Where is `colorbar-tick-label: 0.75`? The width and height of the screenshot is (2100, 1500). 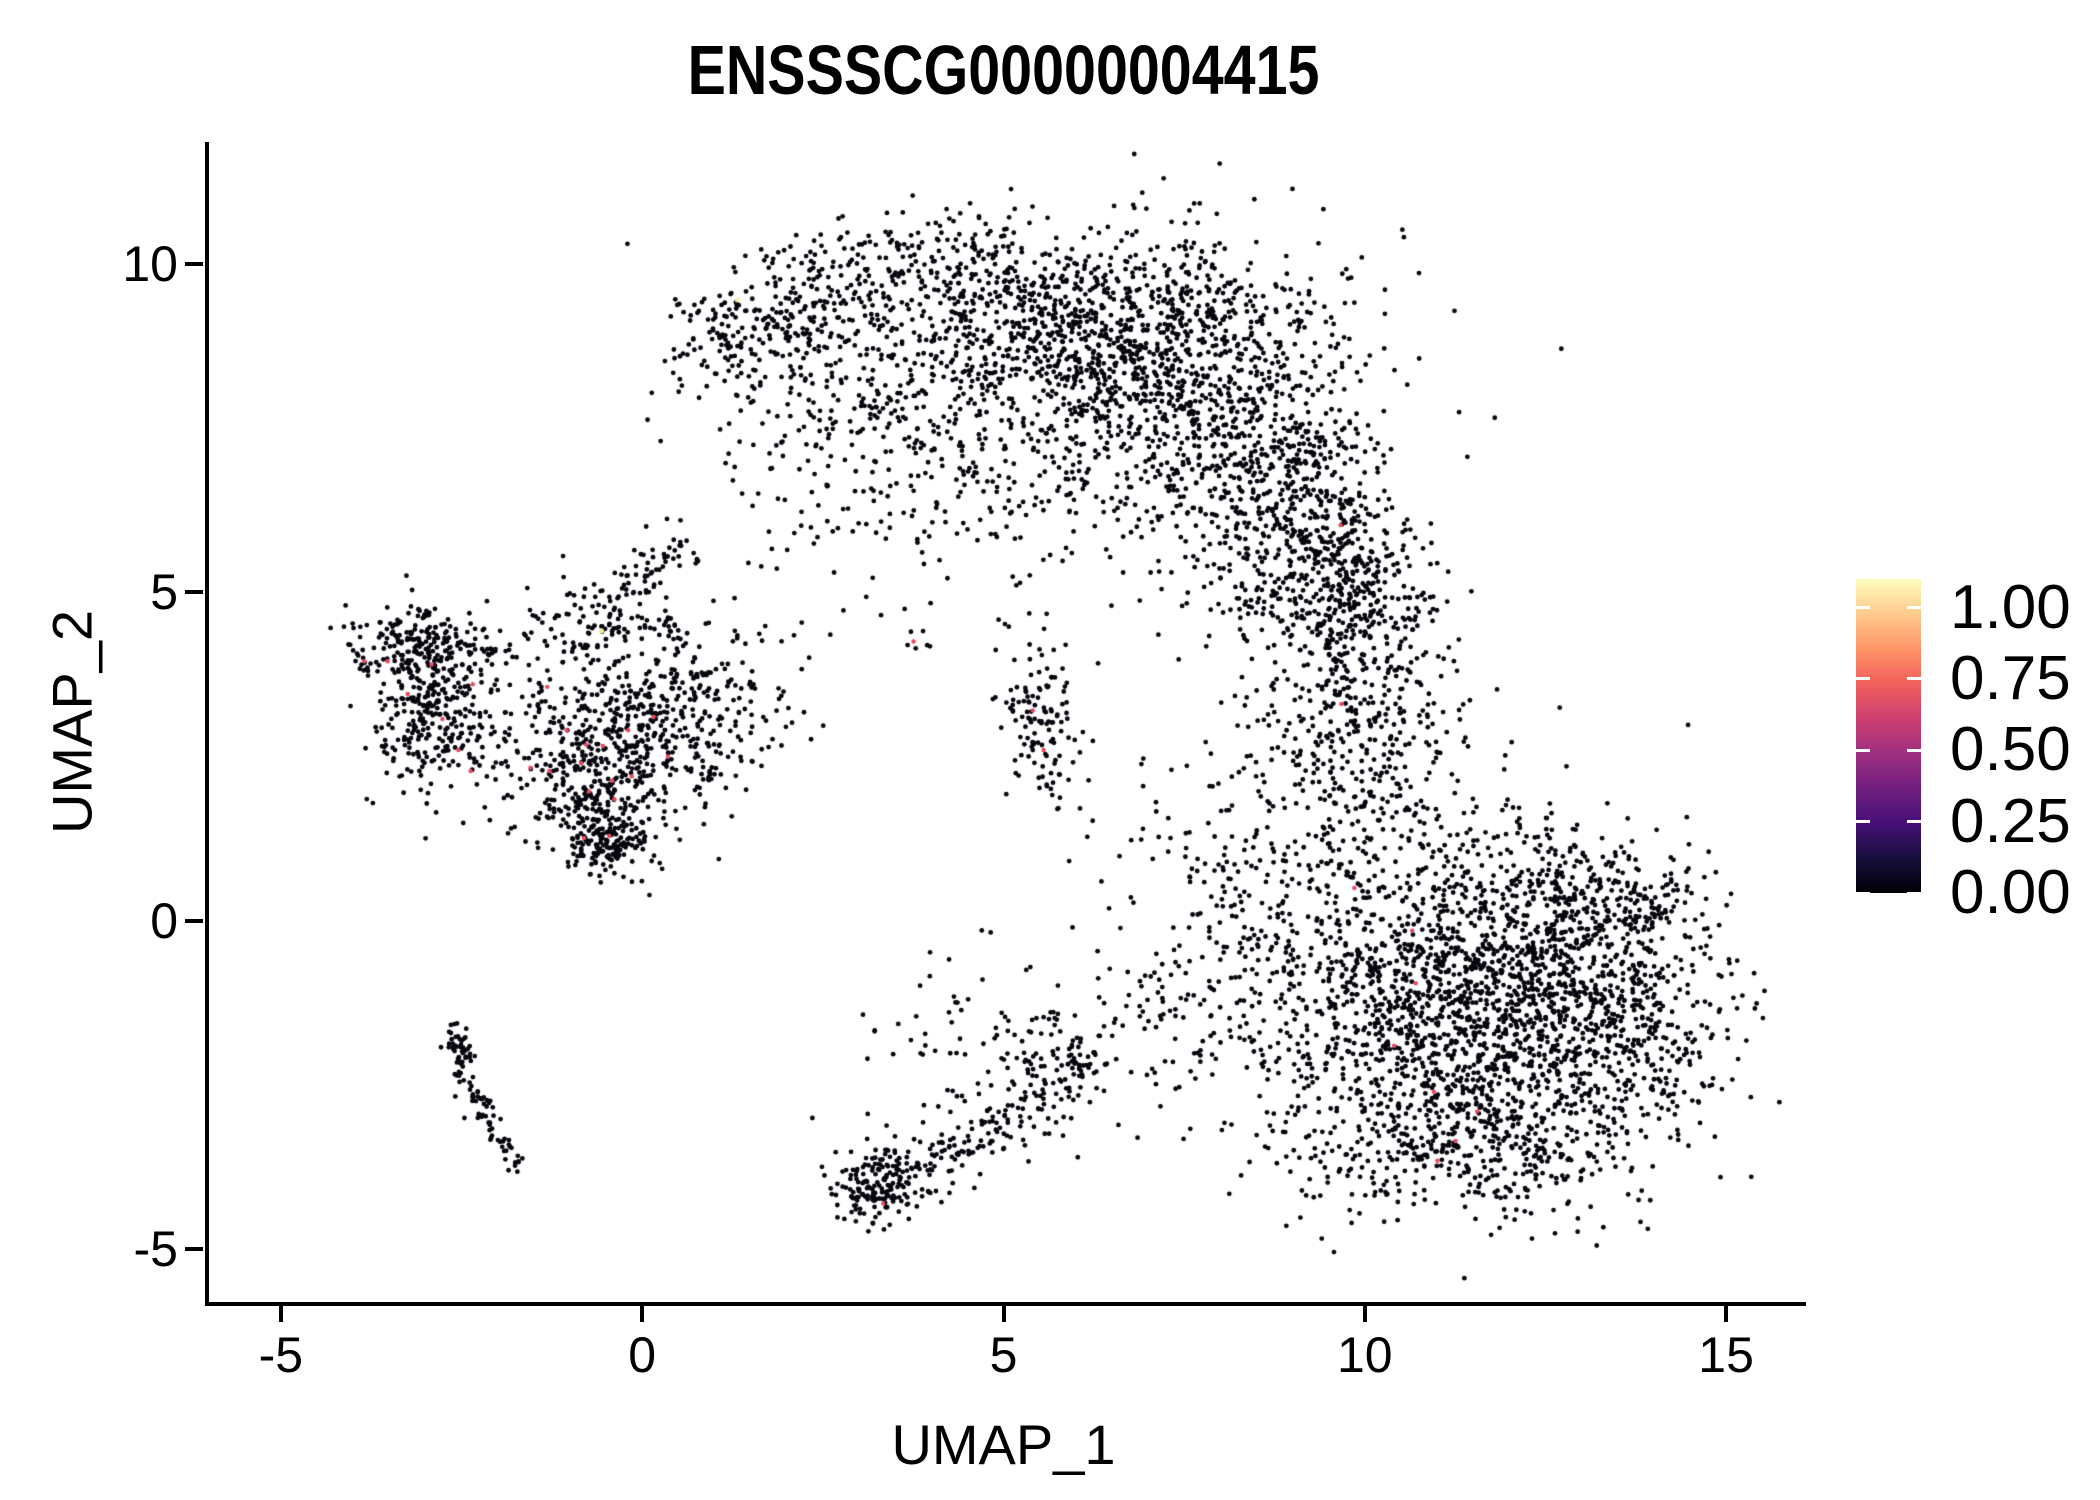
colorbar-tick-label: 0.75 is located at coordinates (2010, 678).